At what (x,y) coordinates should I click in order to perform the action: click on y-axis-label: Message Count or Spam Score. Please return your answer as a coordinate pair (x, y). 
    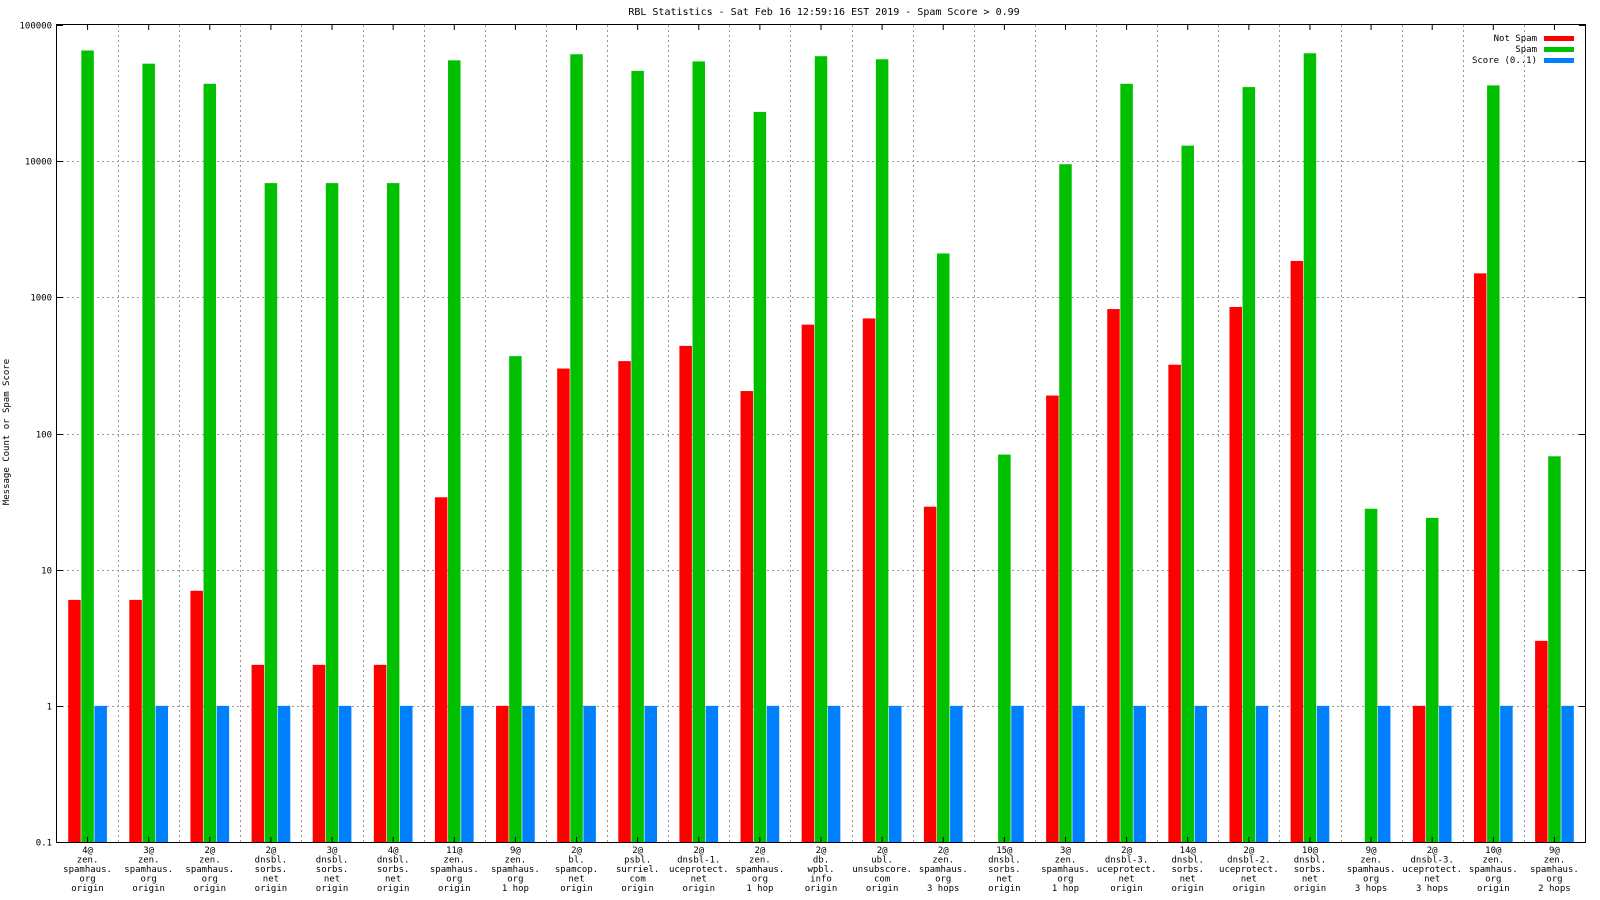
    Looking at the image, I should click on (7, 432).